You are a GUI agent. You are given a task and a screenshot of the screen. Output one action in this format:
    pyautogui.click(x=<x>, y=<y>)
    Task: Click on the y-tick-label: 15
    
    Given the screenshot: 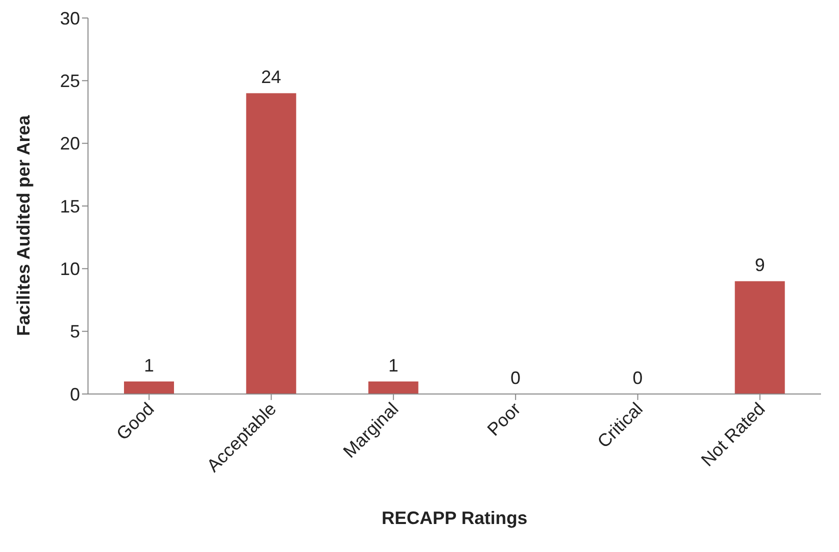 What is the action you would take?
    pyautogui.click(x=70, y=206)
    